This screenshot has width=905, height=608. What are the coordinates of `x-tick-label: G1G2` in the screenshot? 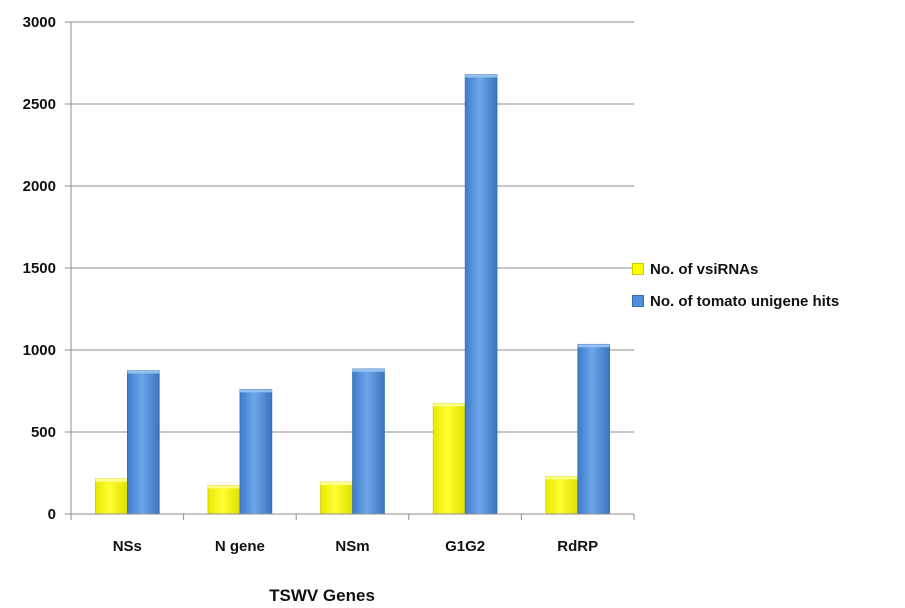 It's located at (465, 546).